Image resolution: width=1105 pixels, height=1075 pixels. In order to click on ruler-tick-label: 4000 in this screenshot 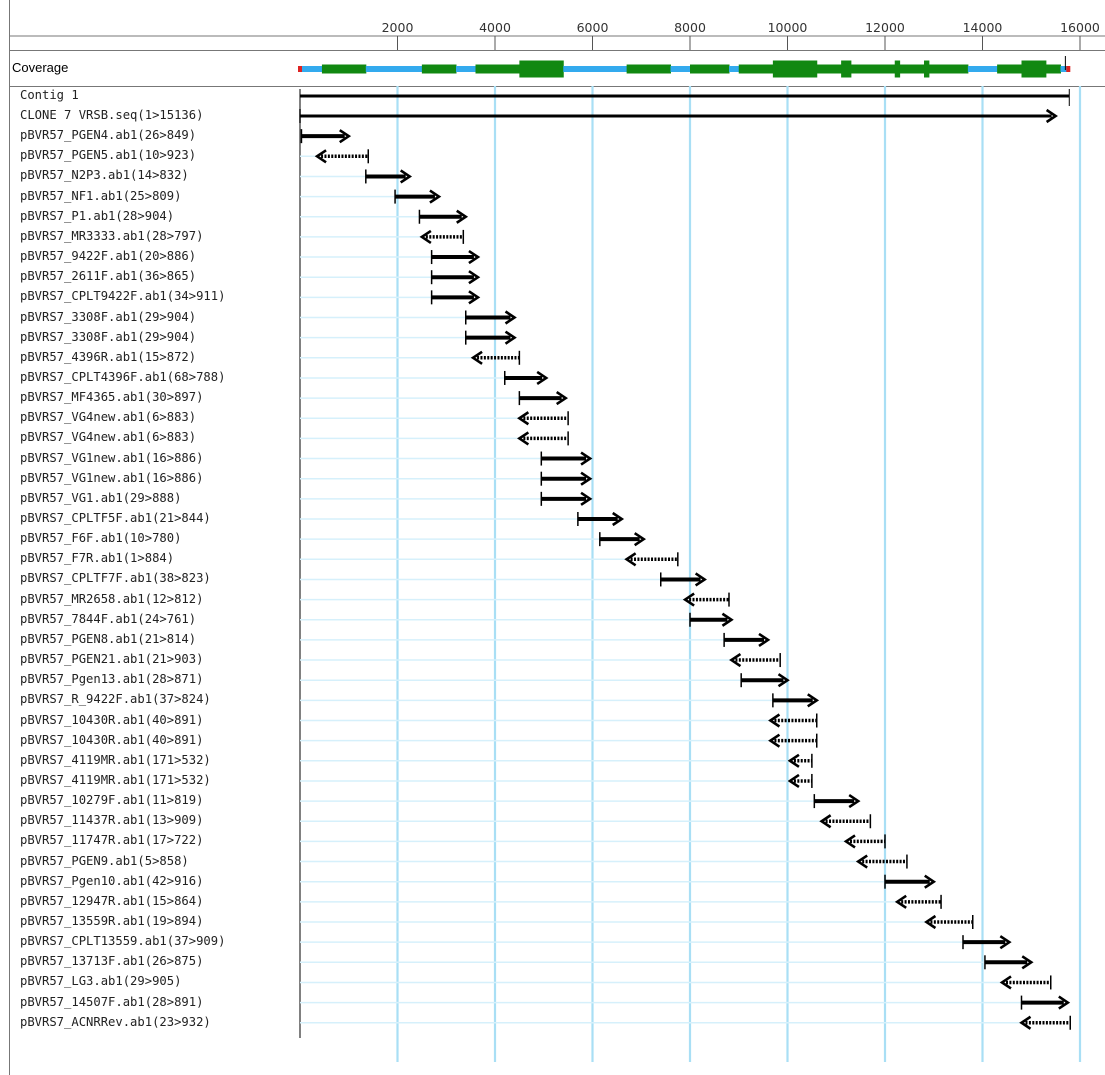, I will do `click(495, 27)`.